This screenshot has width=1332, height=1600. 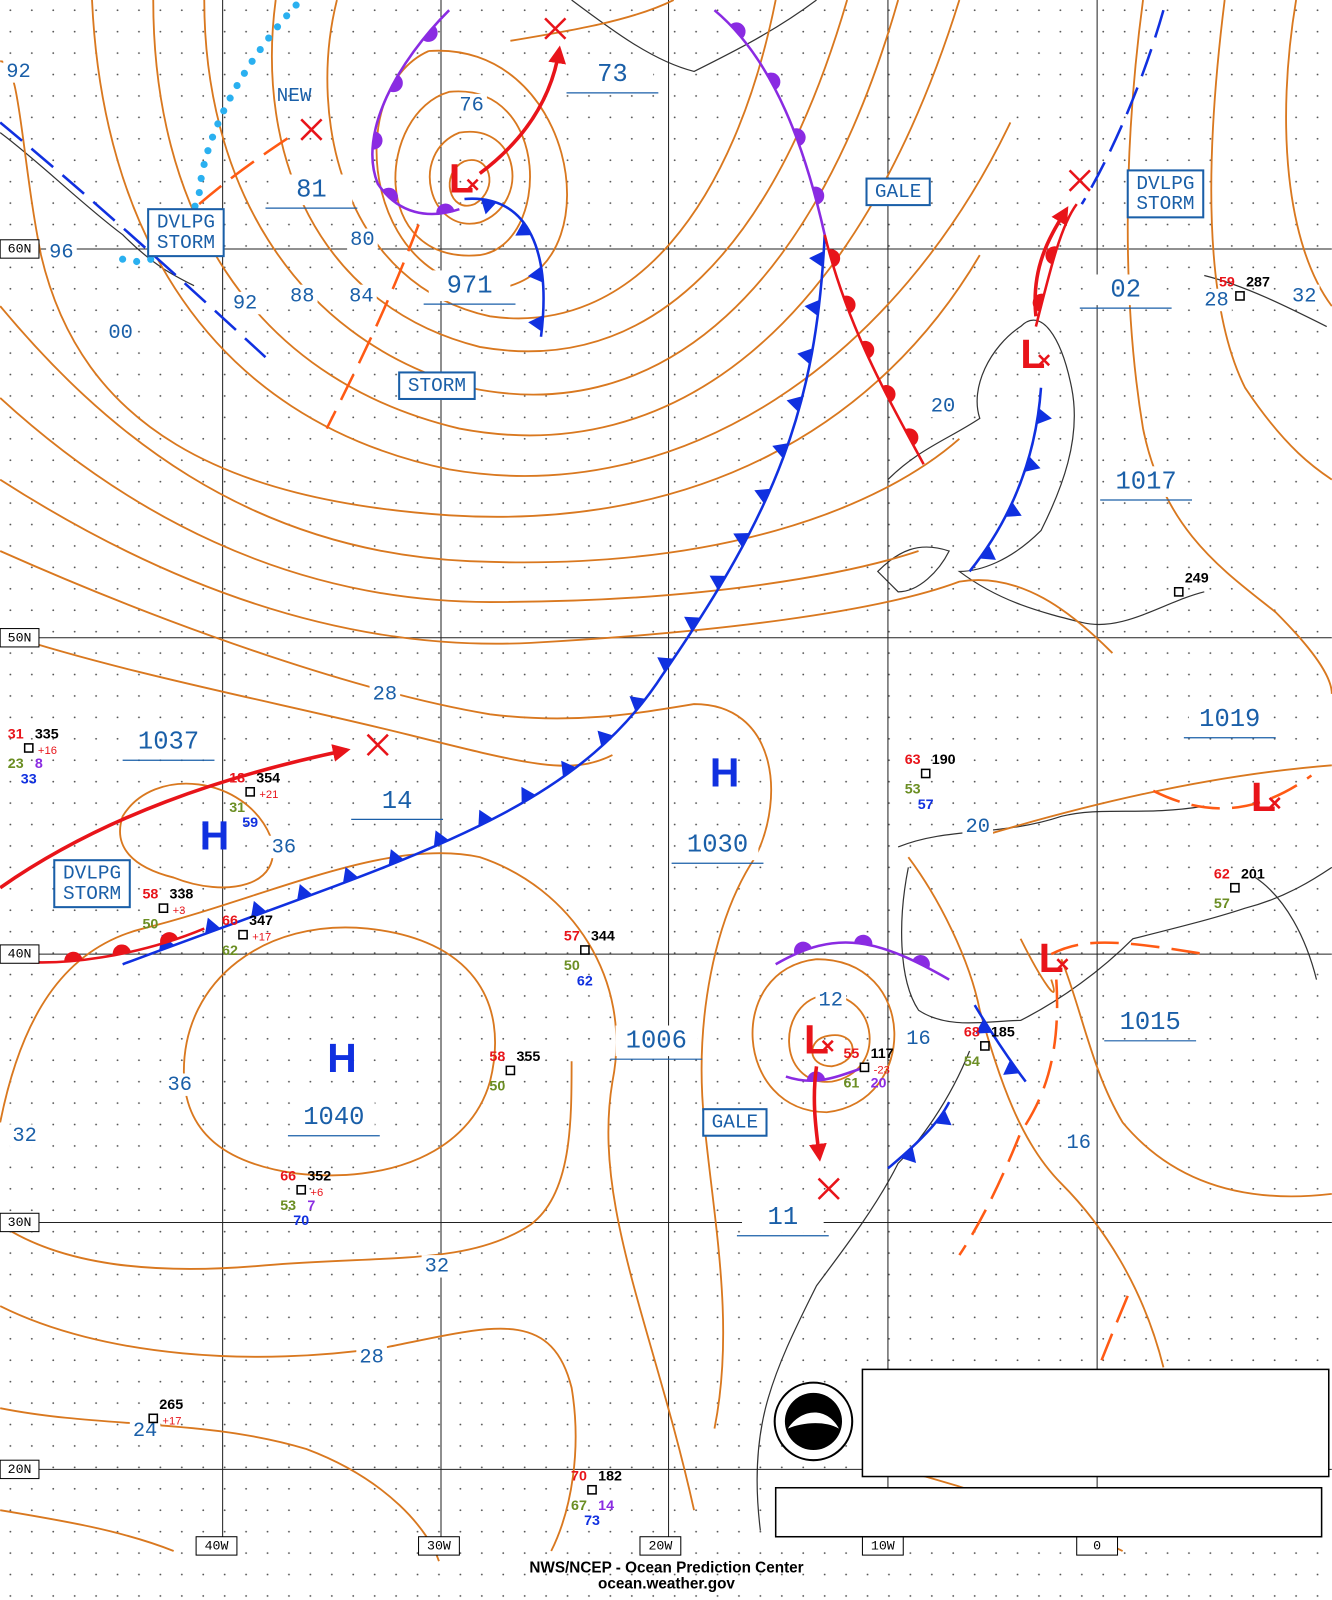 What do you see at coordinates (603, 937) in the screenshot?
I see `station-id: 344` at bounding box center [603, 937].